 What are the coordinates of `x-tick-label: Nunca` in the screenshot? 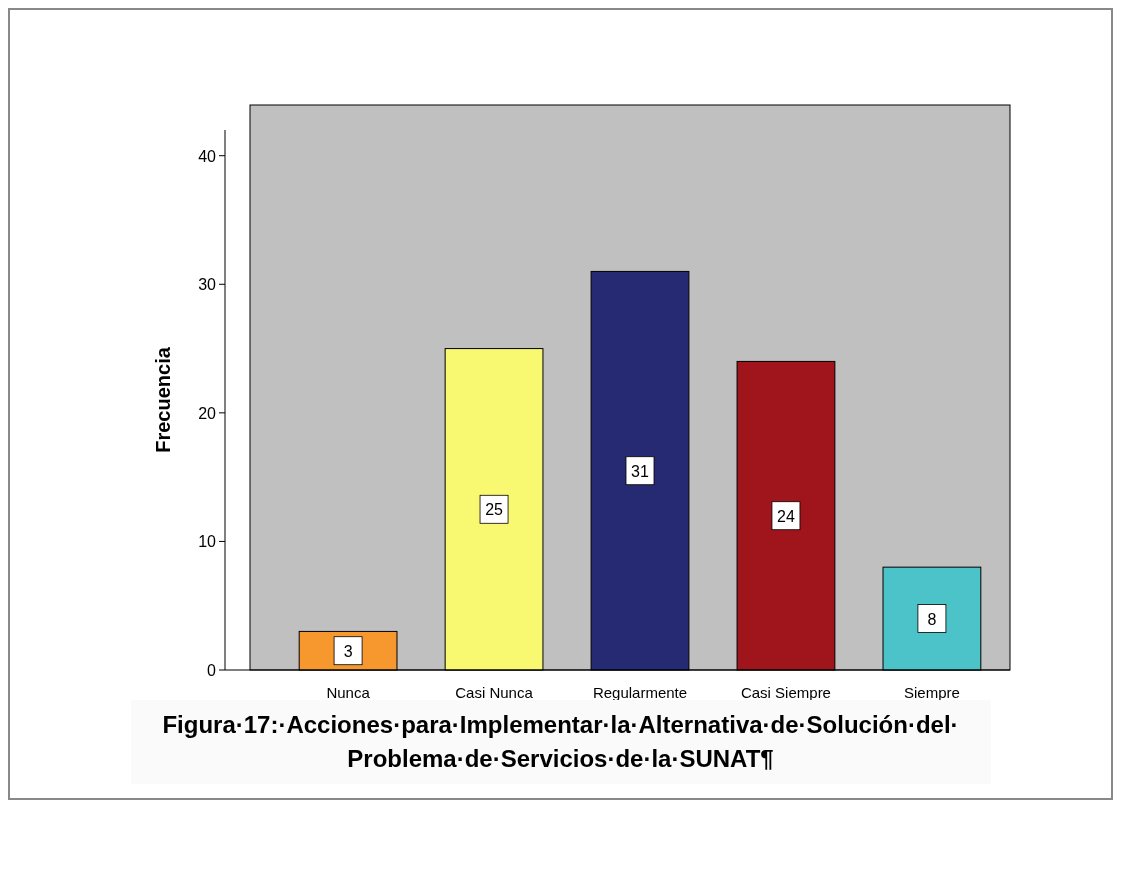 It's located at (348, 692).